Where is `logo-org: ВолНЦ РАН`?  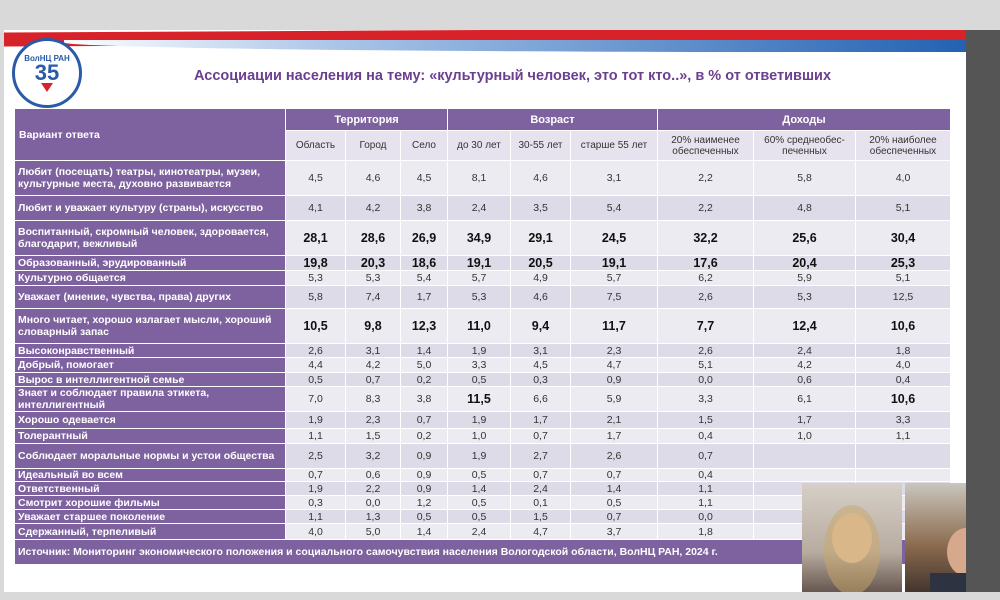 logo-org: ВолНЦ РАН is located at coordinates (47, 58).